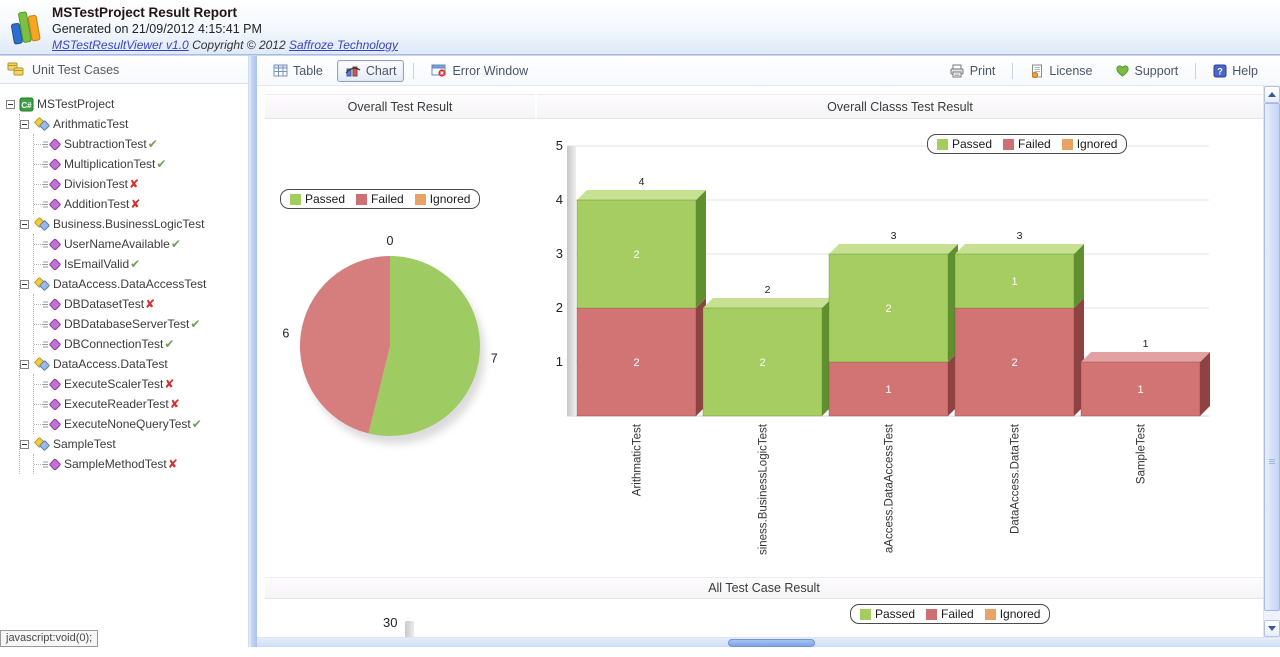 The width and height of the screenshot is (1280, 657). What do you see at coordinates (110, 164) in the screenshot?
I see `tree-node-label: MultiplicationTest` at bounding box center [110, 164].